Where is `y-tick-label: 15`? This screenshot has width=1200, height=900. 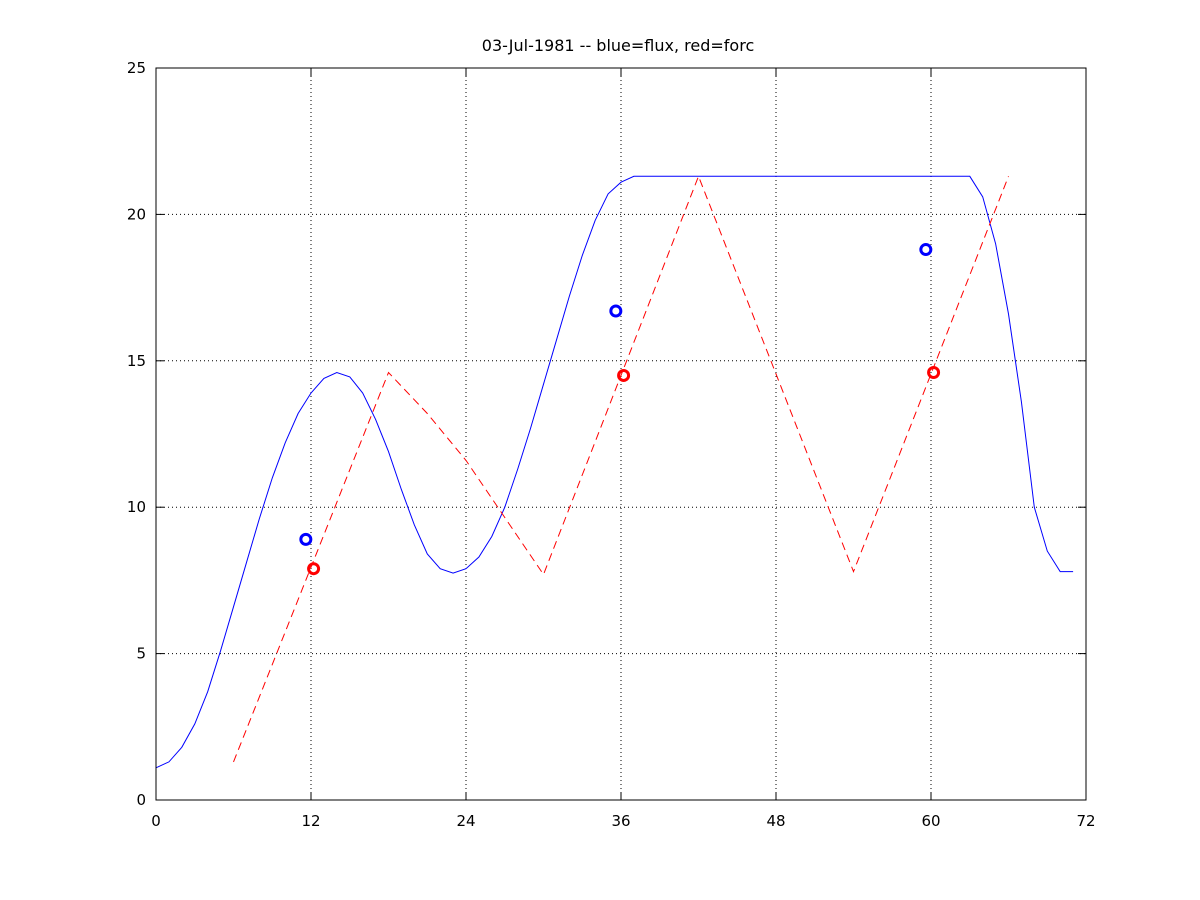
y-tick-label: 15 is located at coordinates (136, 361).